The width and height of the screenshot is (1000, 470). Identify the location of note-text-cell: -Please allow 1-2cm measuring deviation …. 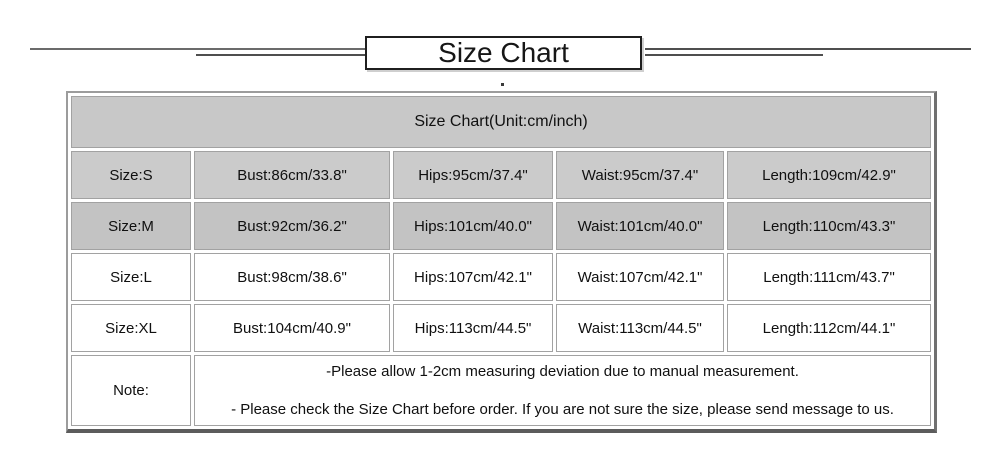
(562, 390).